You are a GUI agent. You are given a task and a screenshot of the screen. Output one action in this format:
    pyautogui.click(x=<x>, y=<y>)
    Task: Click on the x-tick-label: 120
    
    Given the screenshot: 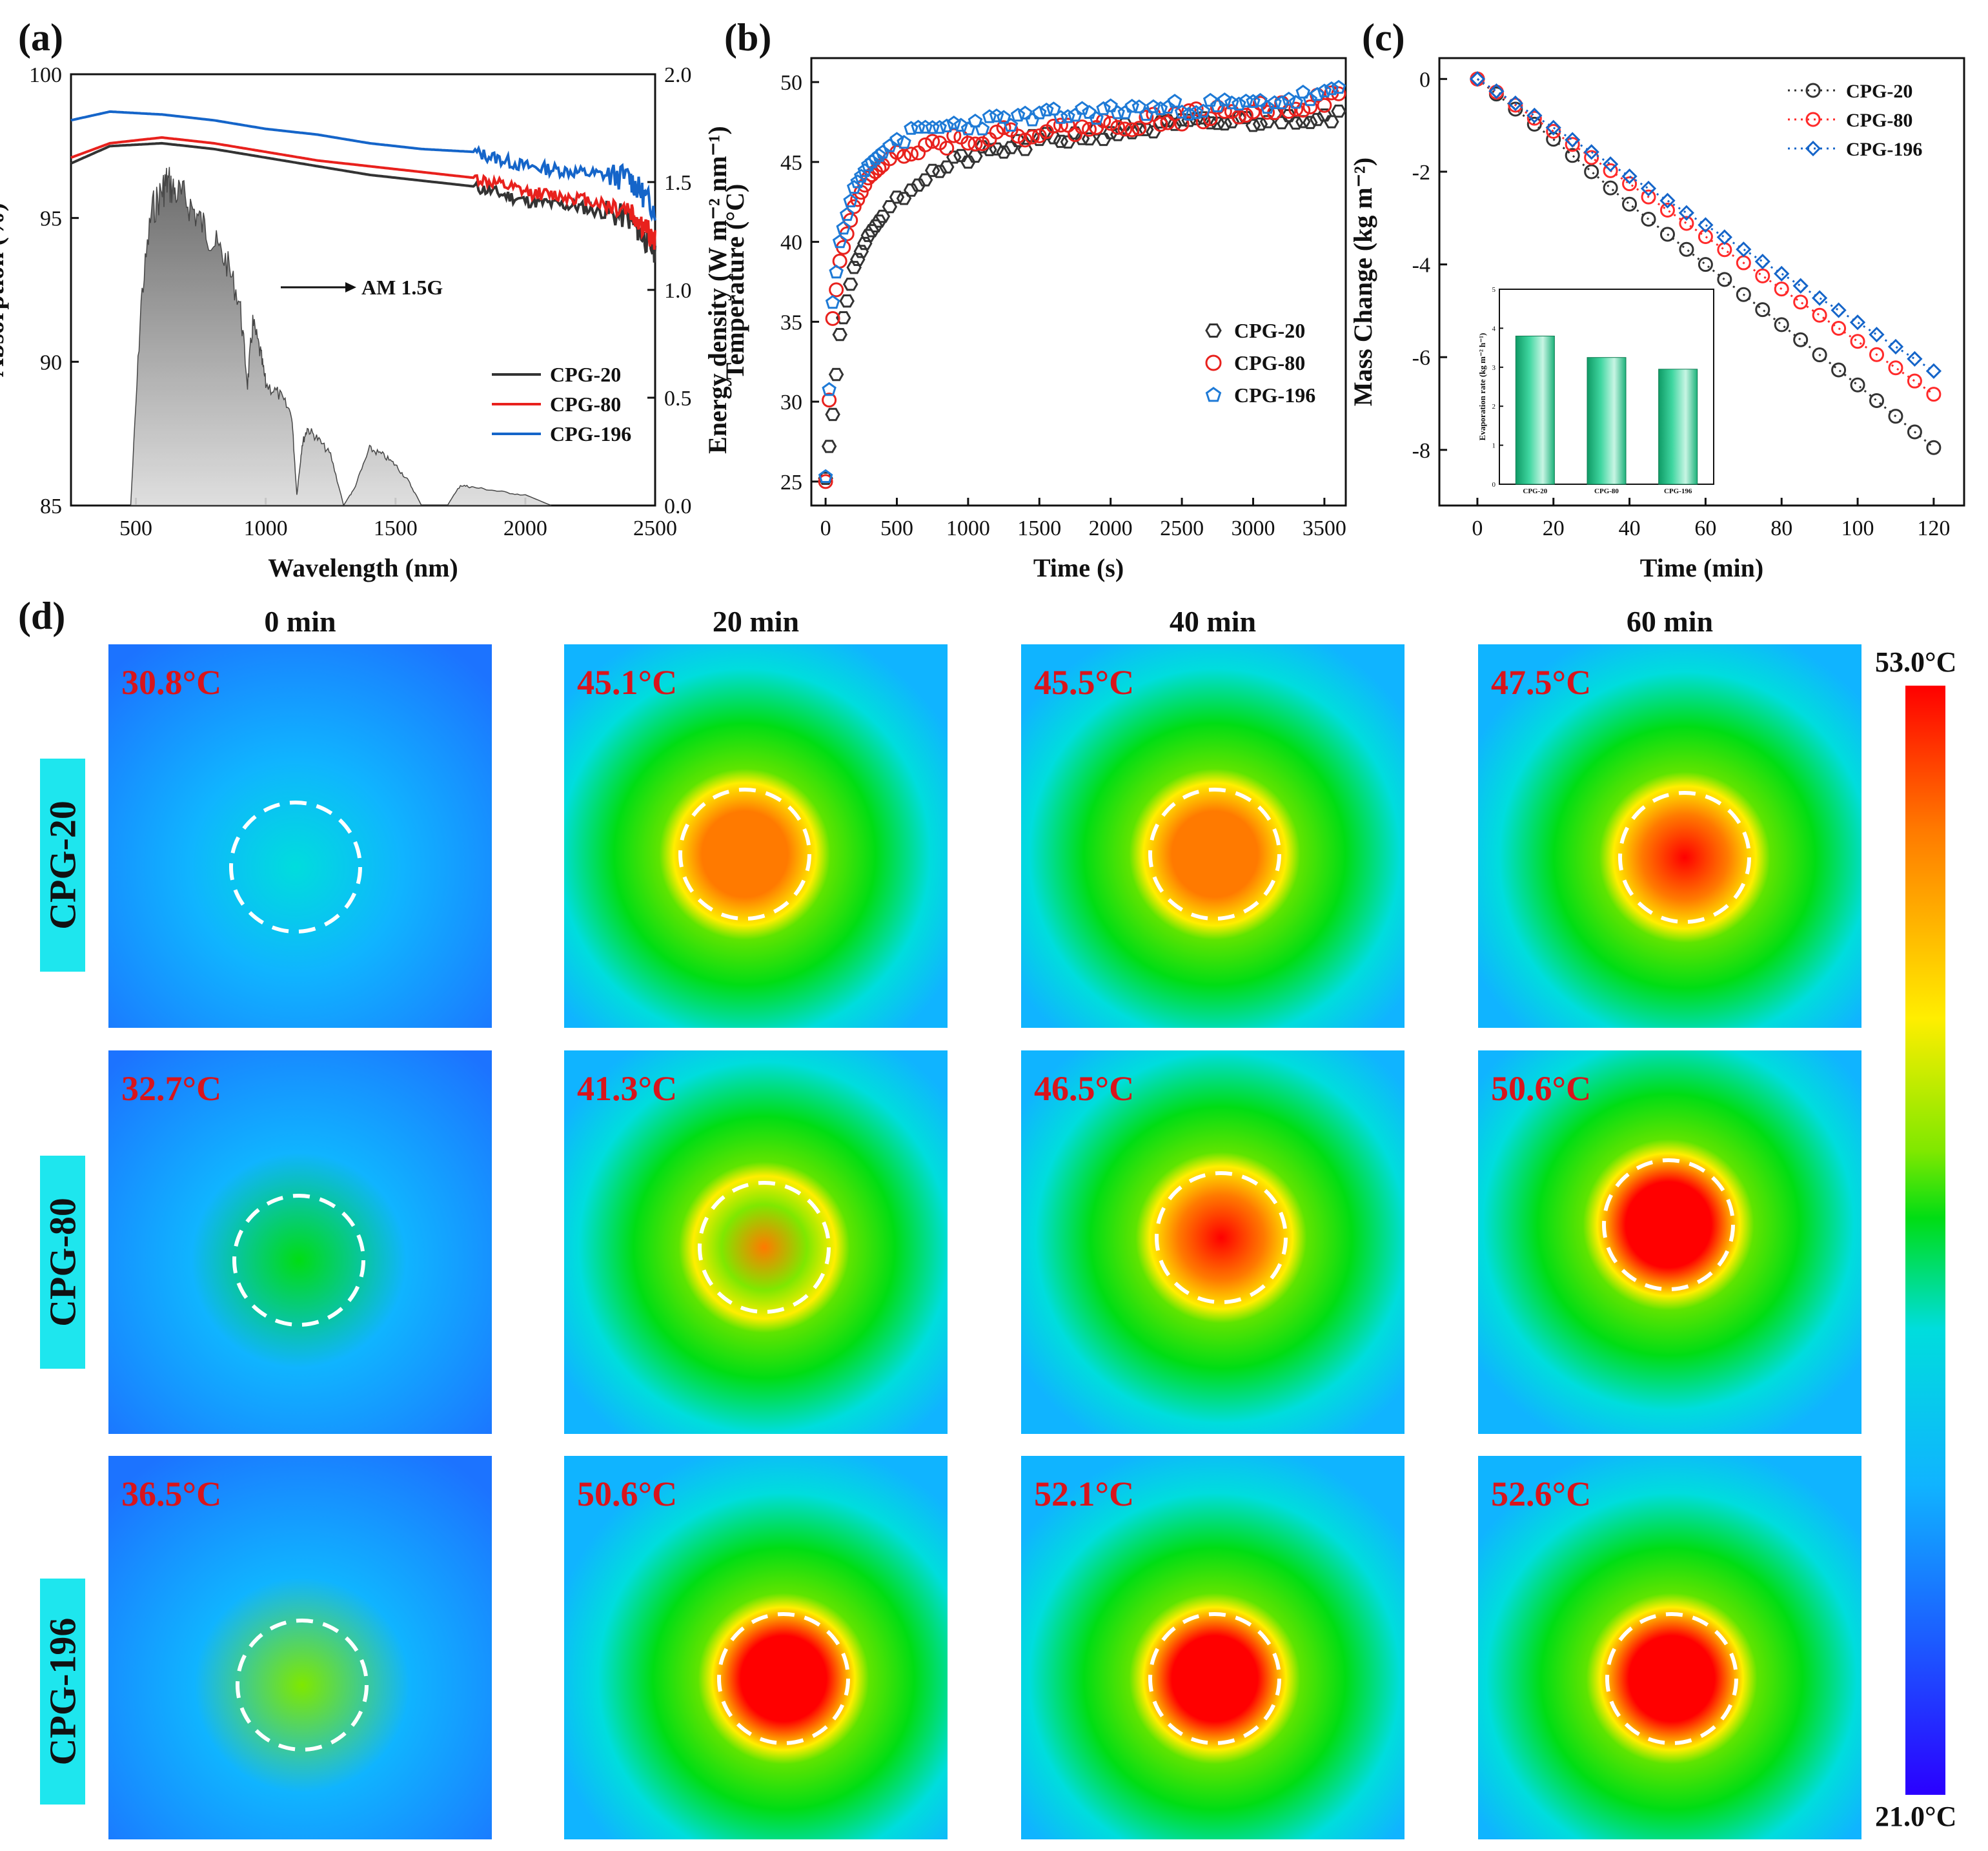 What is the action you would take?
    pyautogui.click(x=1934, y=528)
    